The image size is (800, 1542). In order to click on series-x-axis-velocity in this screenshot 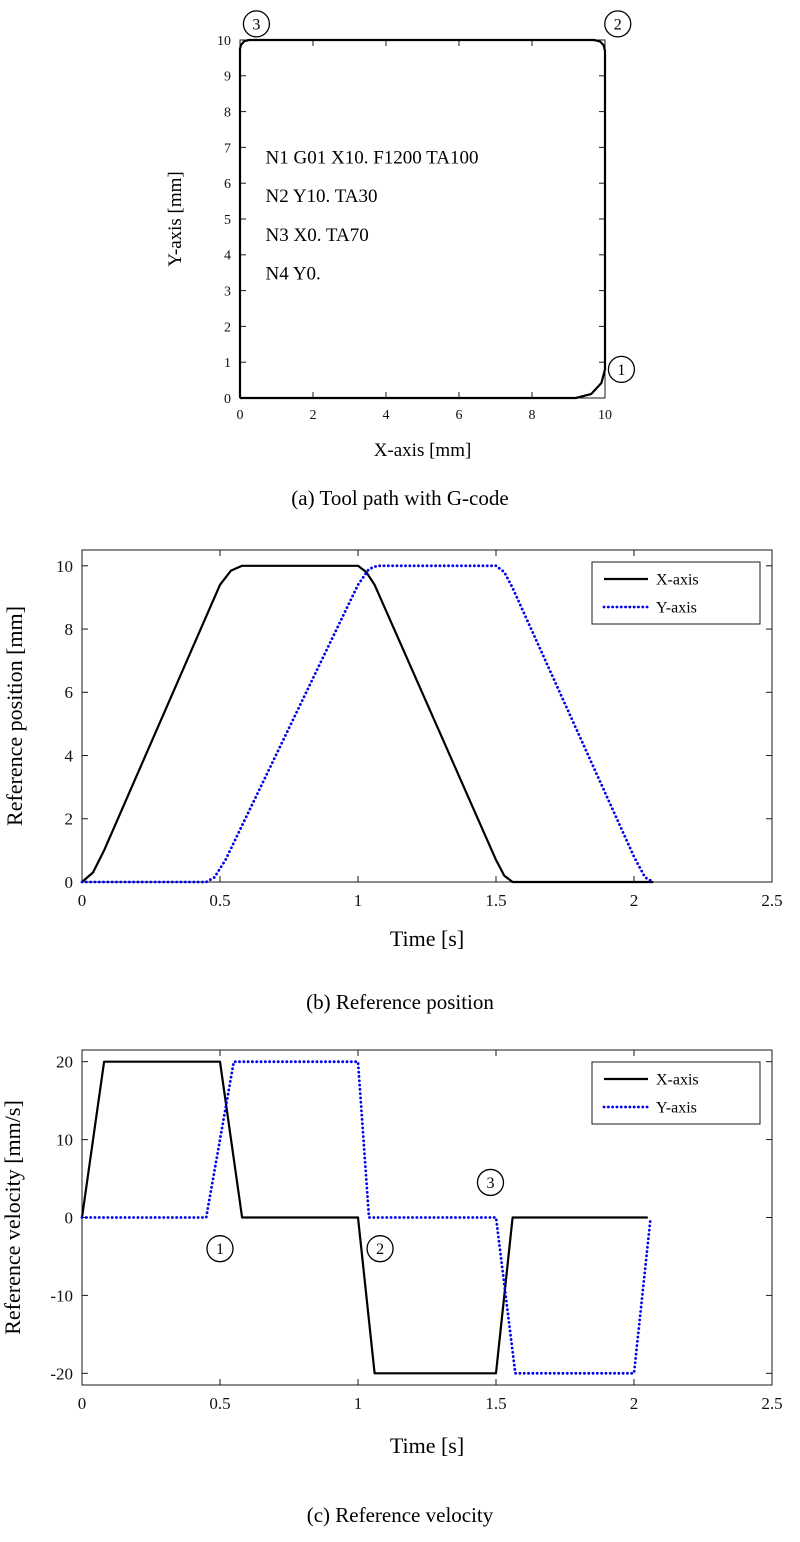, I will do `click(364, 1217)`.